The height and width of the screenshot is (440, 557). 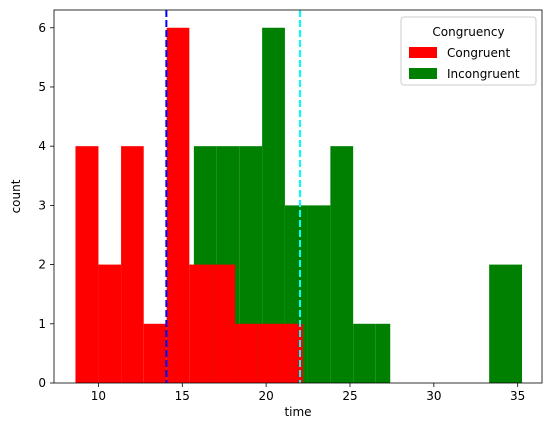 I want to click on x-tick-label: 20, so click(x=265, y=396).